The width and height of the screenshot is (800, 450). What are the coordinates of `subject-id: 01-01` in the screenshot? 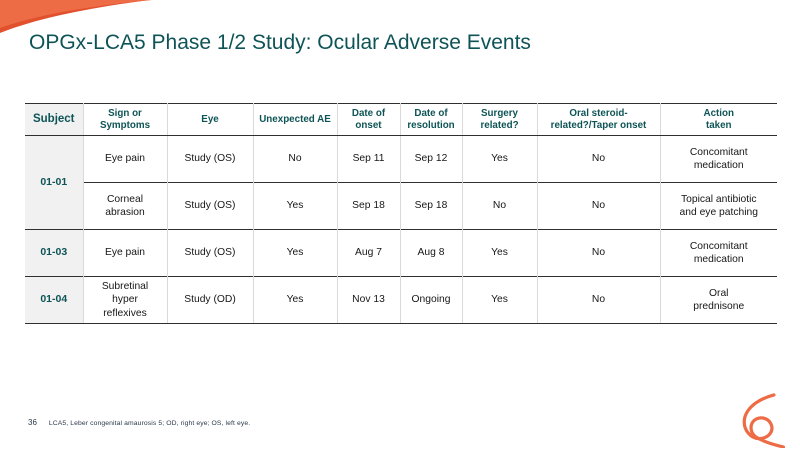 It's located at (54, 182).